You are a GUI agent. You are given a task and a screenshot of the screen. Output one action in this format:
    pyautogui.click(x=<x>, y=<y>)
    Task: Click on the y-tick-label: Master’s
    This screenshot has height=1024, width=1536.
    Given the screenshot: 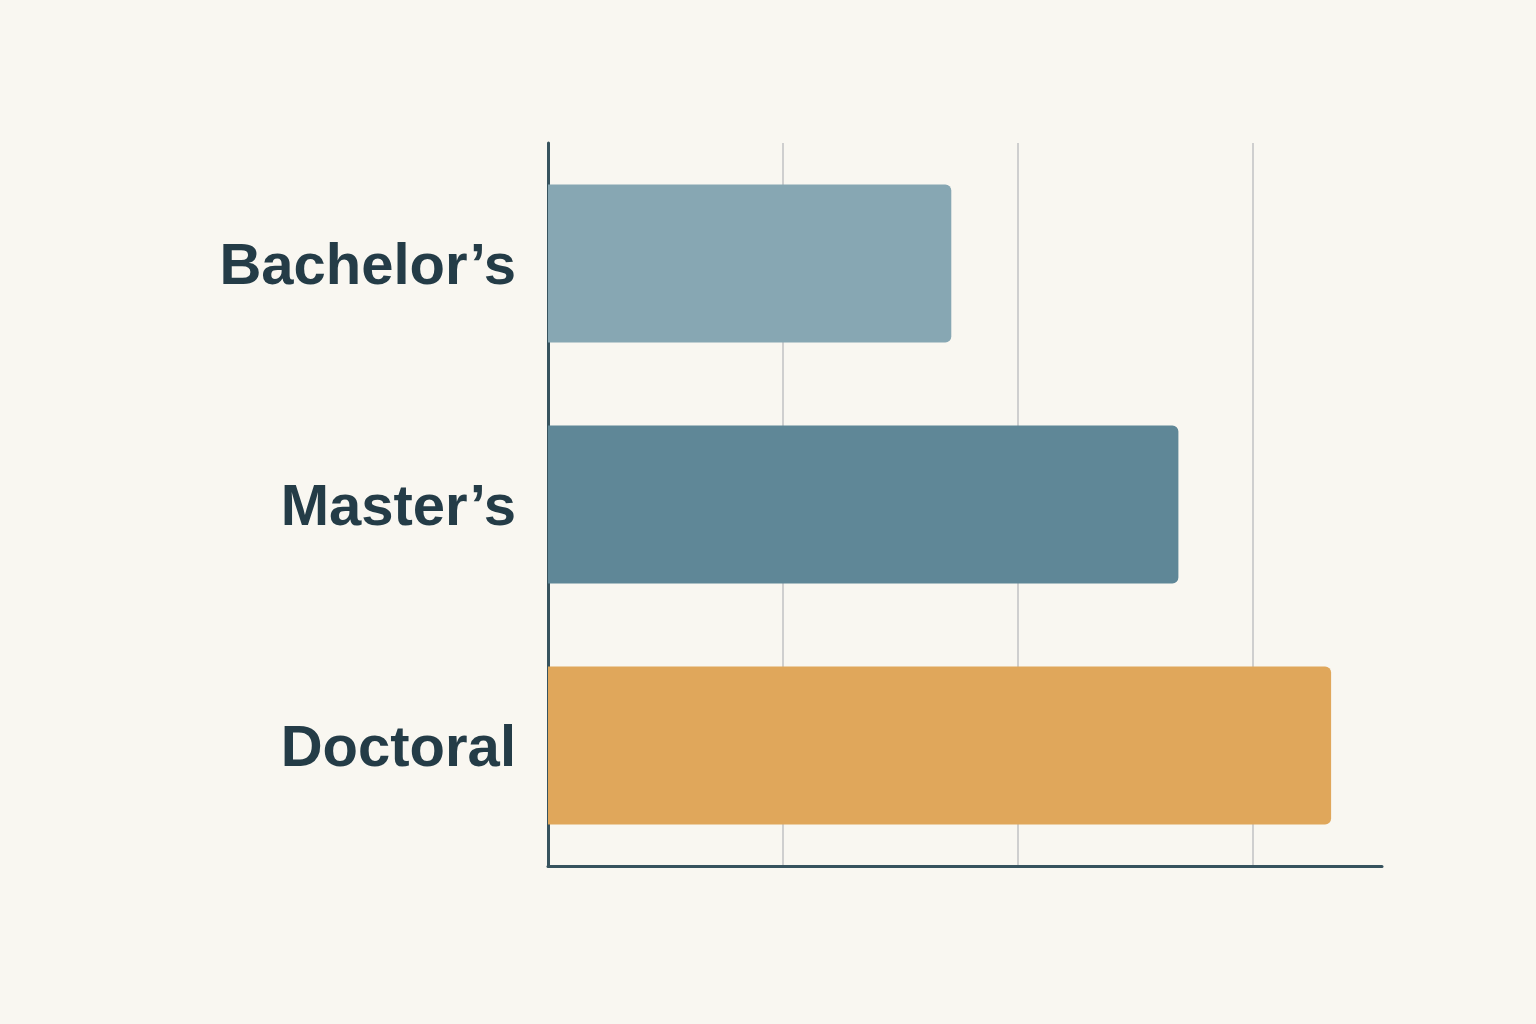 What is the action you would take?
    pyautogui.click(x=398, y=504)
    